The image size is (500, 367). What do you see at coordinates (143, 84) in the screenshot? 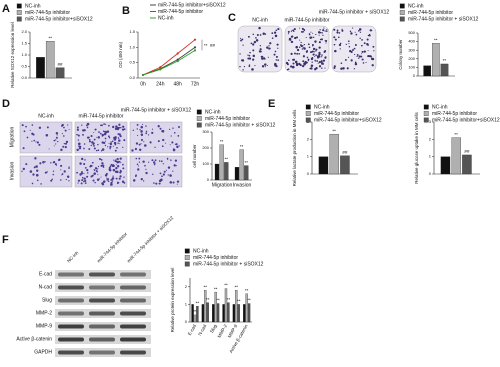
I see `x-tick-label: 0h` at bounding box center [143, 84].